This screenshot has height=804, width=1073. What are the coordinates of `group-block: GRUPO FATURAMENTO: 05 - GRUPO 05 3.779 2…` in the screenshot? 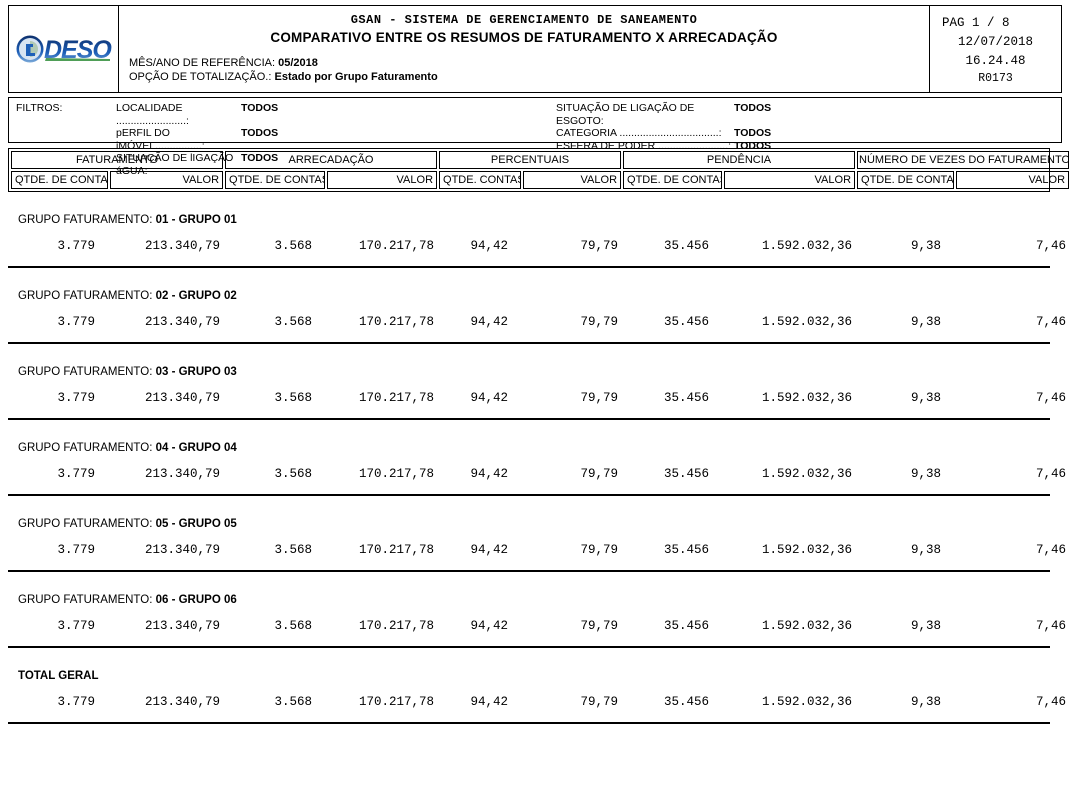 It's located at (537, 545).